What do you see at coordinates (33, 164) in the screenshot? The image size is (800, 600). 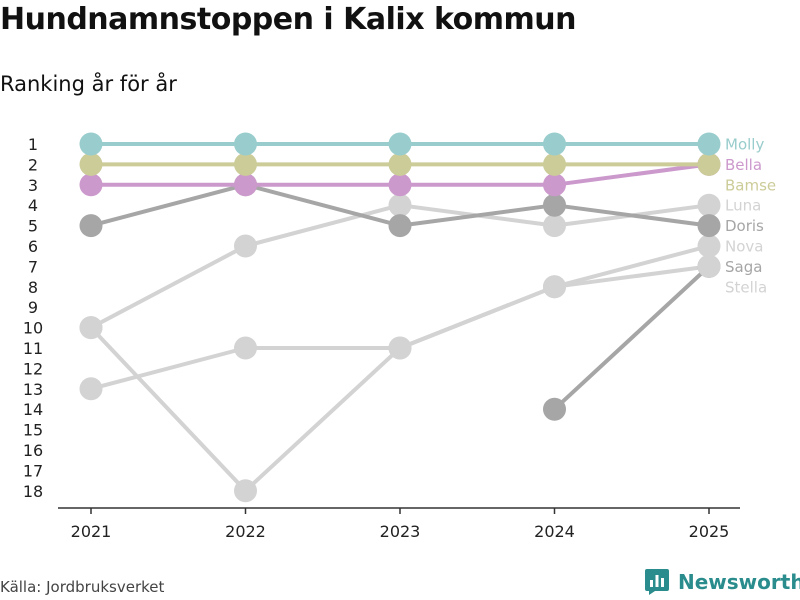 I see `y-tick-label: 2` at bounding box center [33, 164].